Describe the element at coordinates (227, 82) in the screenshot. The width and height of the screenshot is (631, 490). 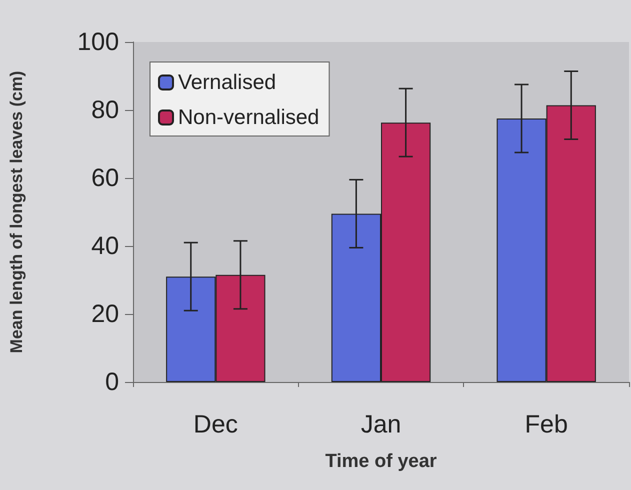
I see `legend-label: Vernalised` at that location.